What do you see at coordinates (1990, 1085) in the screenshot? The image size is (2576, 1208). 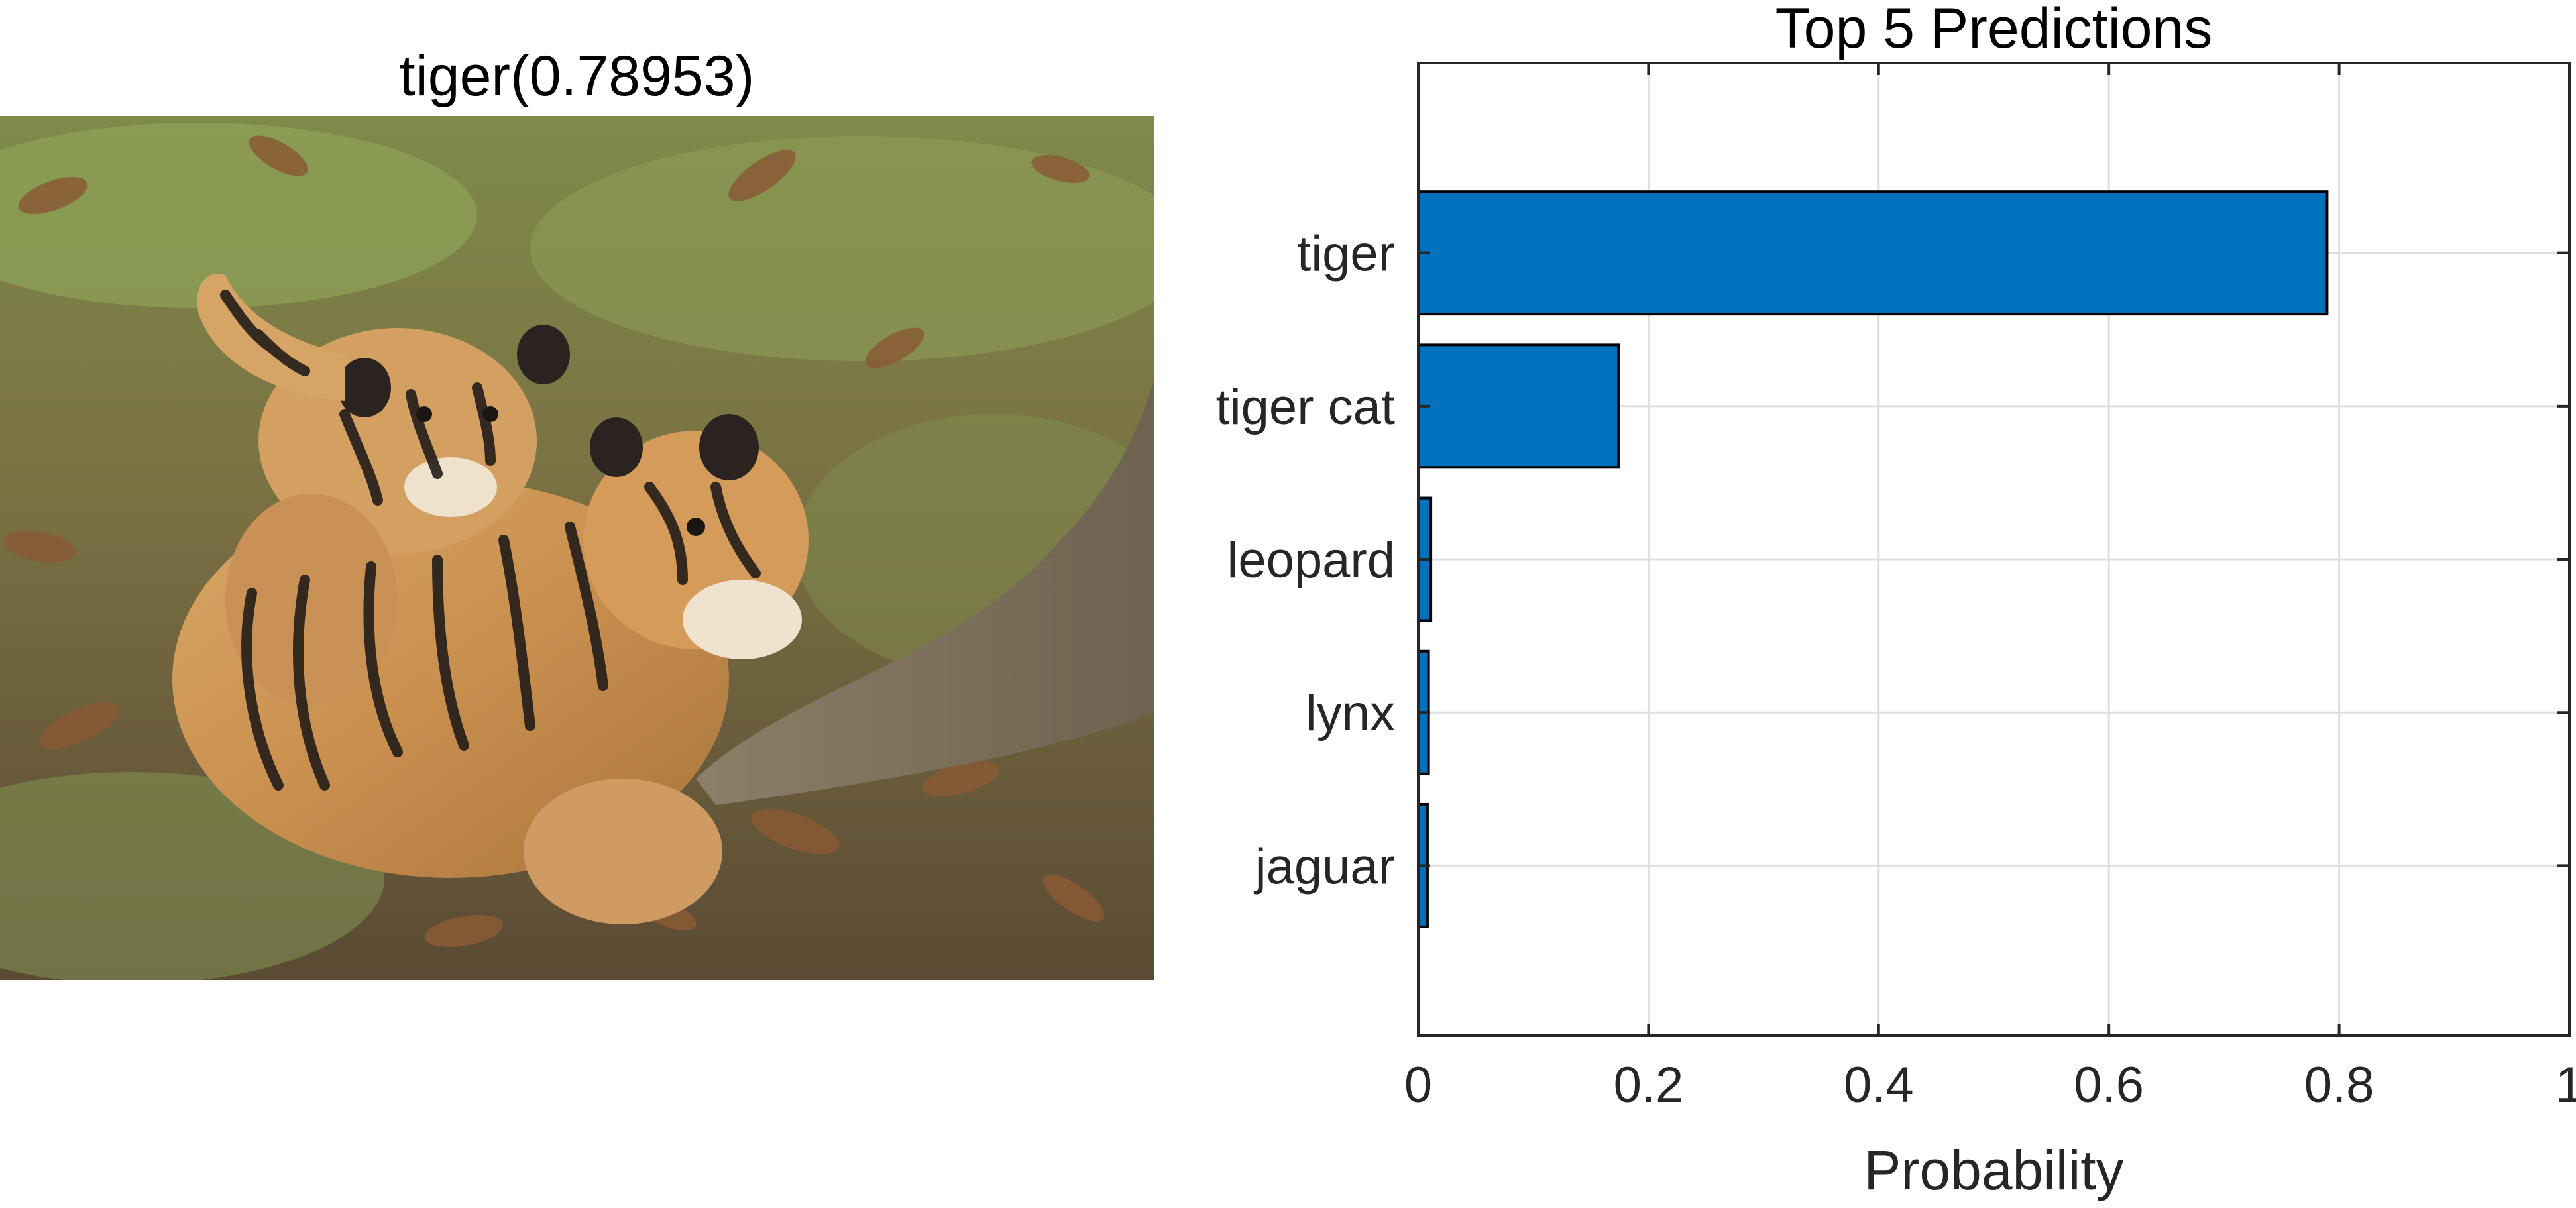 I see `x-tick-labels: 0 0.2 0.4 0.6 0.8 1` at bounding box center [1990, 1085].